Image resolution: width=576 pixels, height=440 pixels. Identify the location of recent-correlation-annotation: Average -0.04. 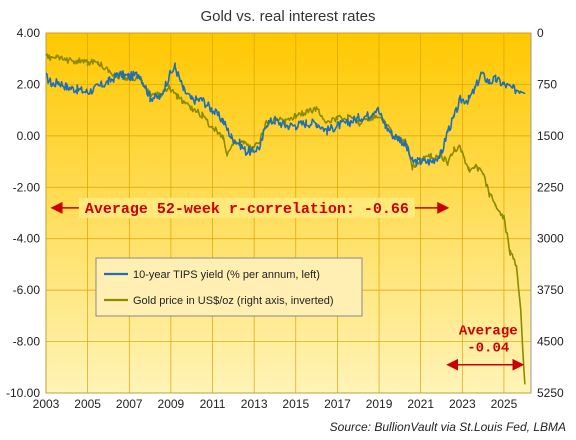
(485, 347).